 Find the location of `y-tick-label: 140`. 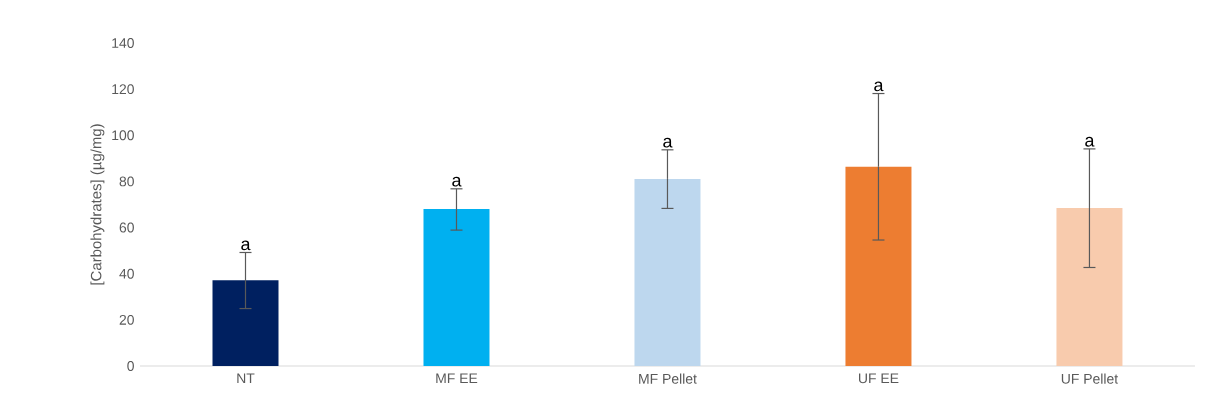

y-tick-label: 140 is located at coordinates (123, 43).